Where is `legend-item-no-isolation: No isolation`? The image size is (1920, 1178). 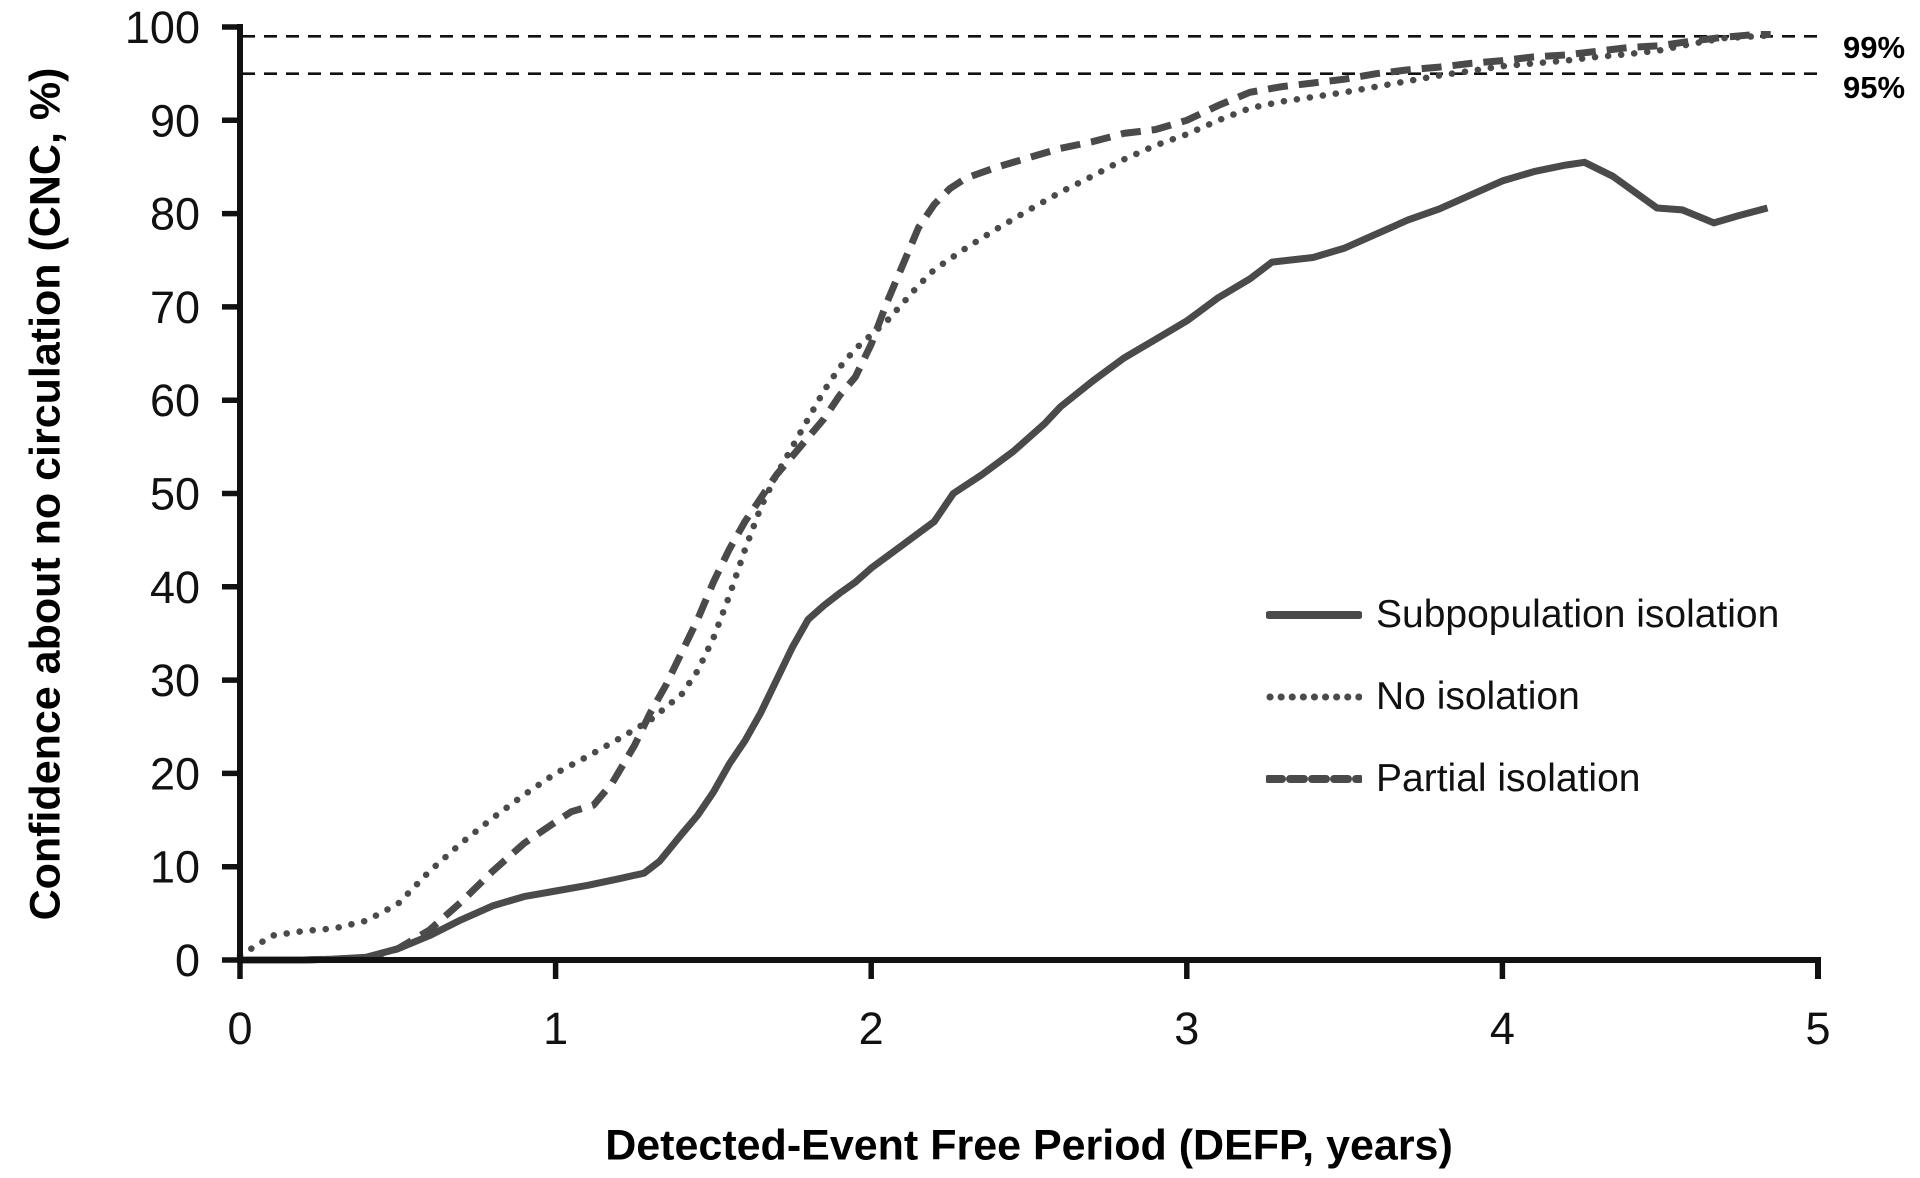 legend-item-no-isolation: No isolation is located at coordinates (1522, 697).